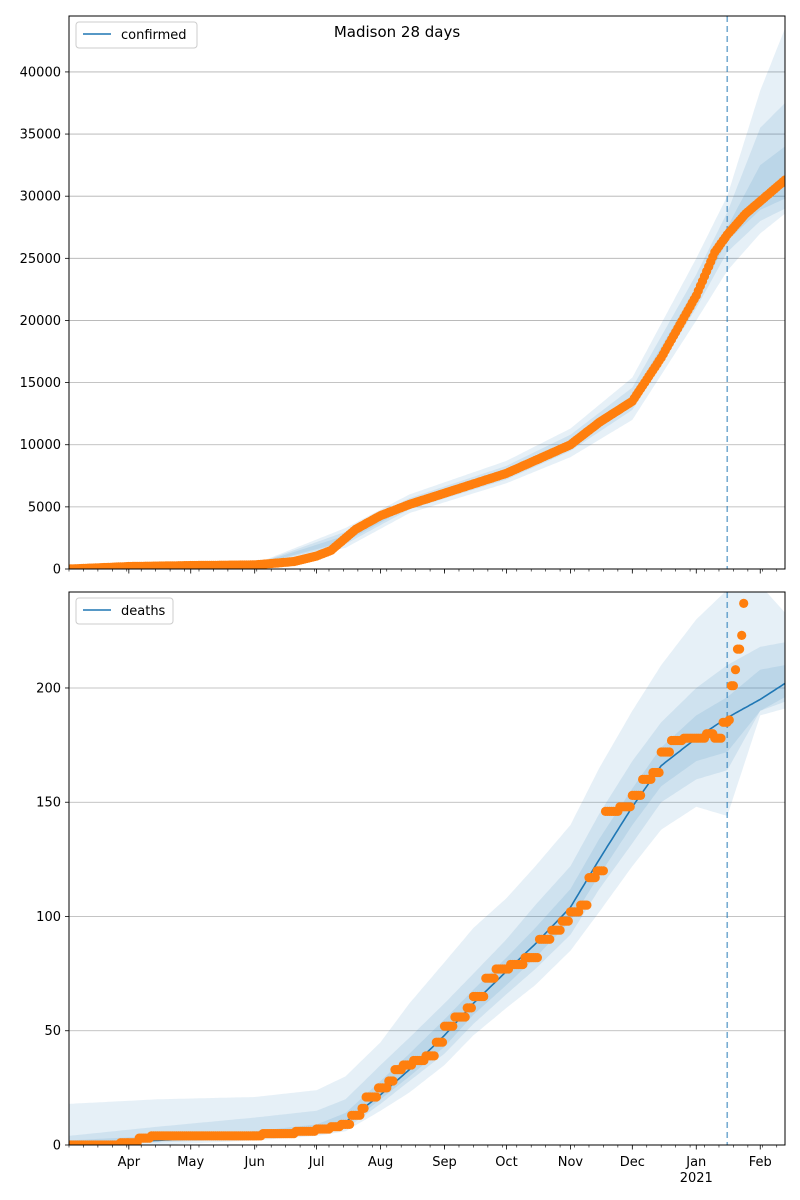  Describe the element at coordinates (254, 1162) in the screenshot. I see `x-tick-label: Jun` at that location.